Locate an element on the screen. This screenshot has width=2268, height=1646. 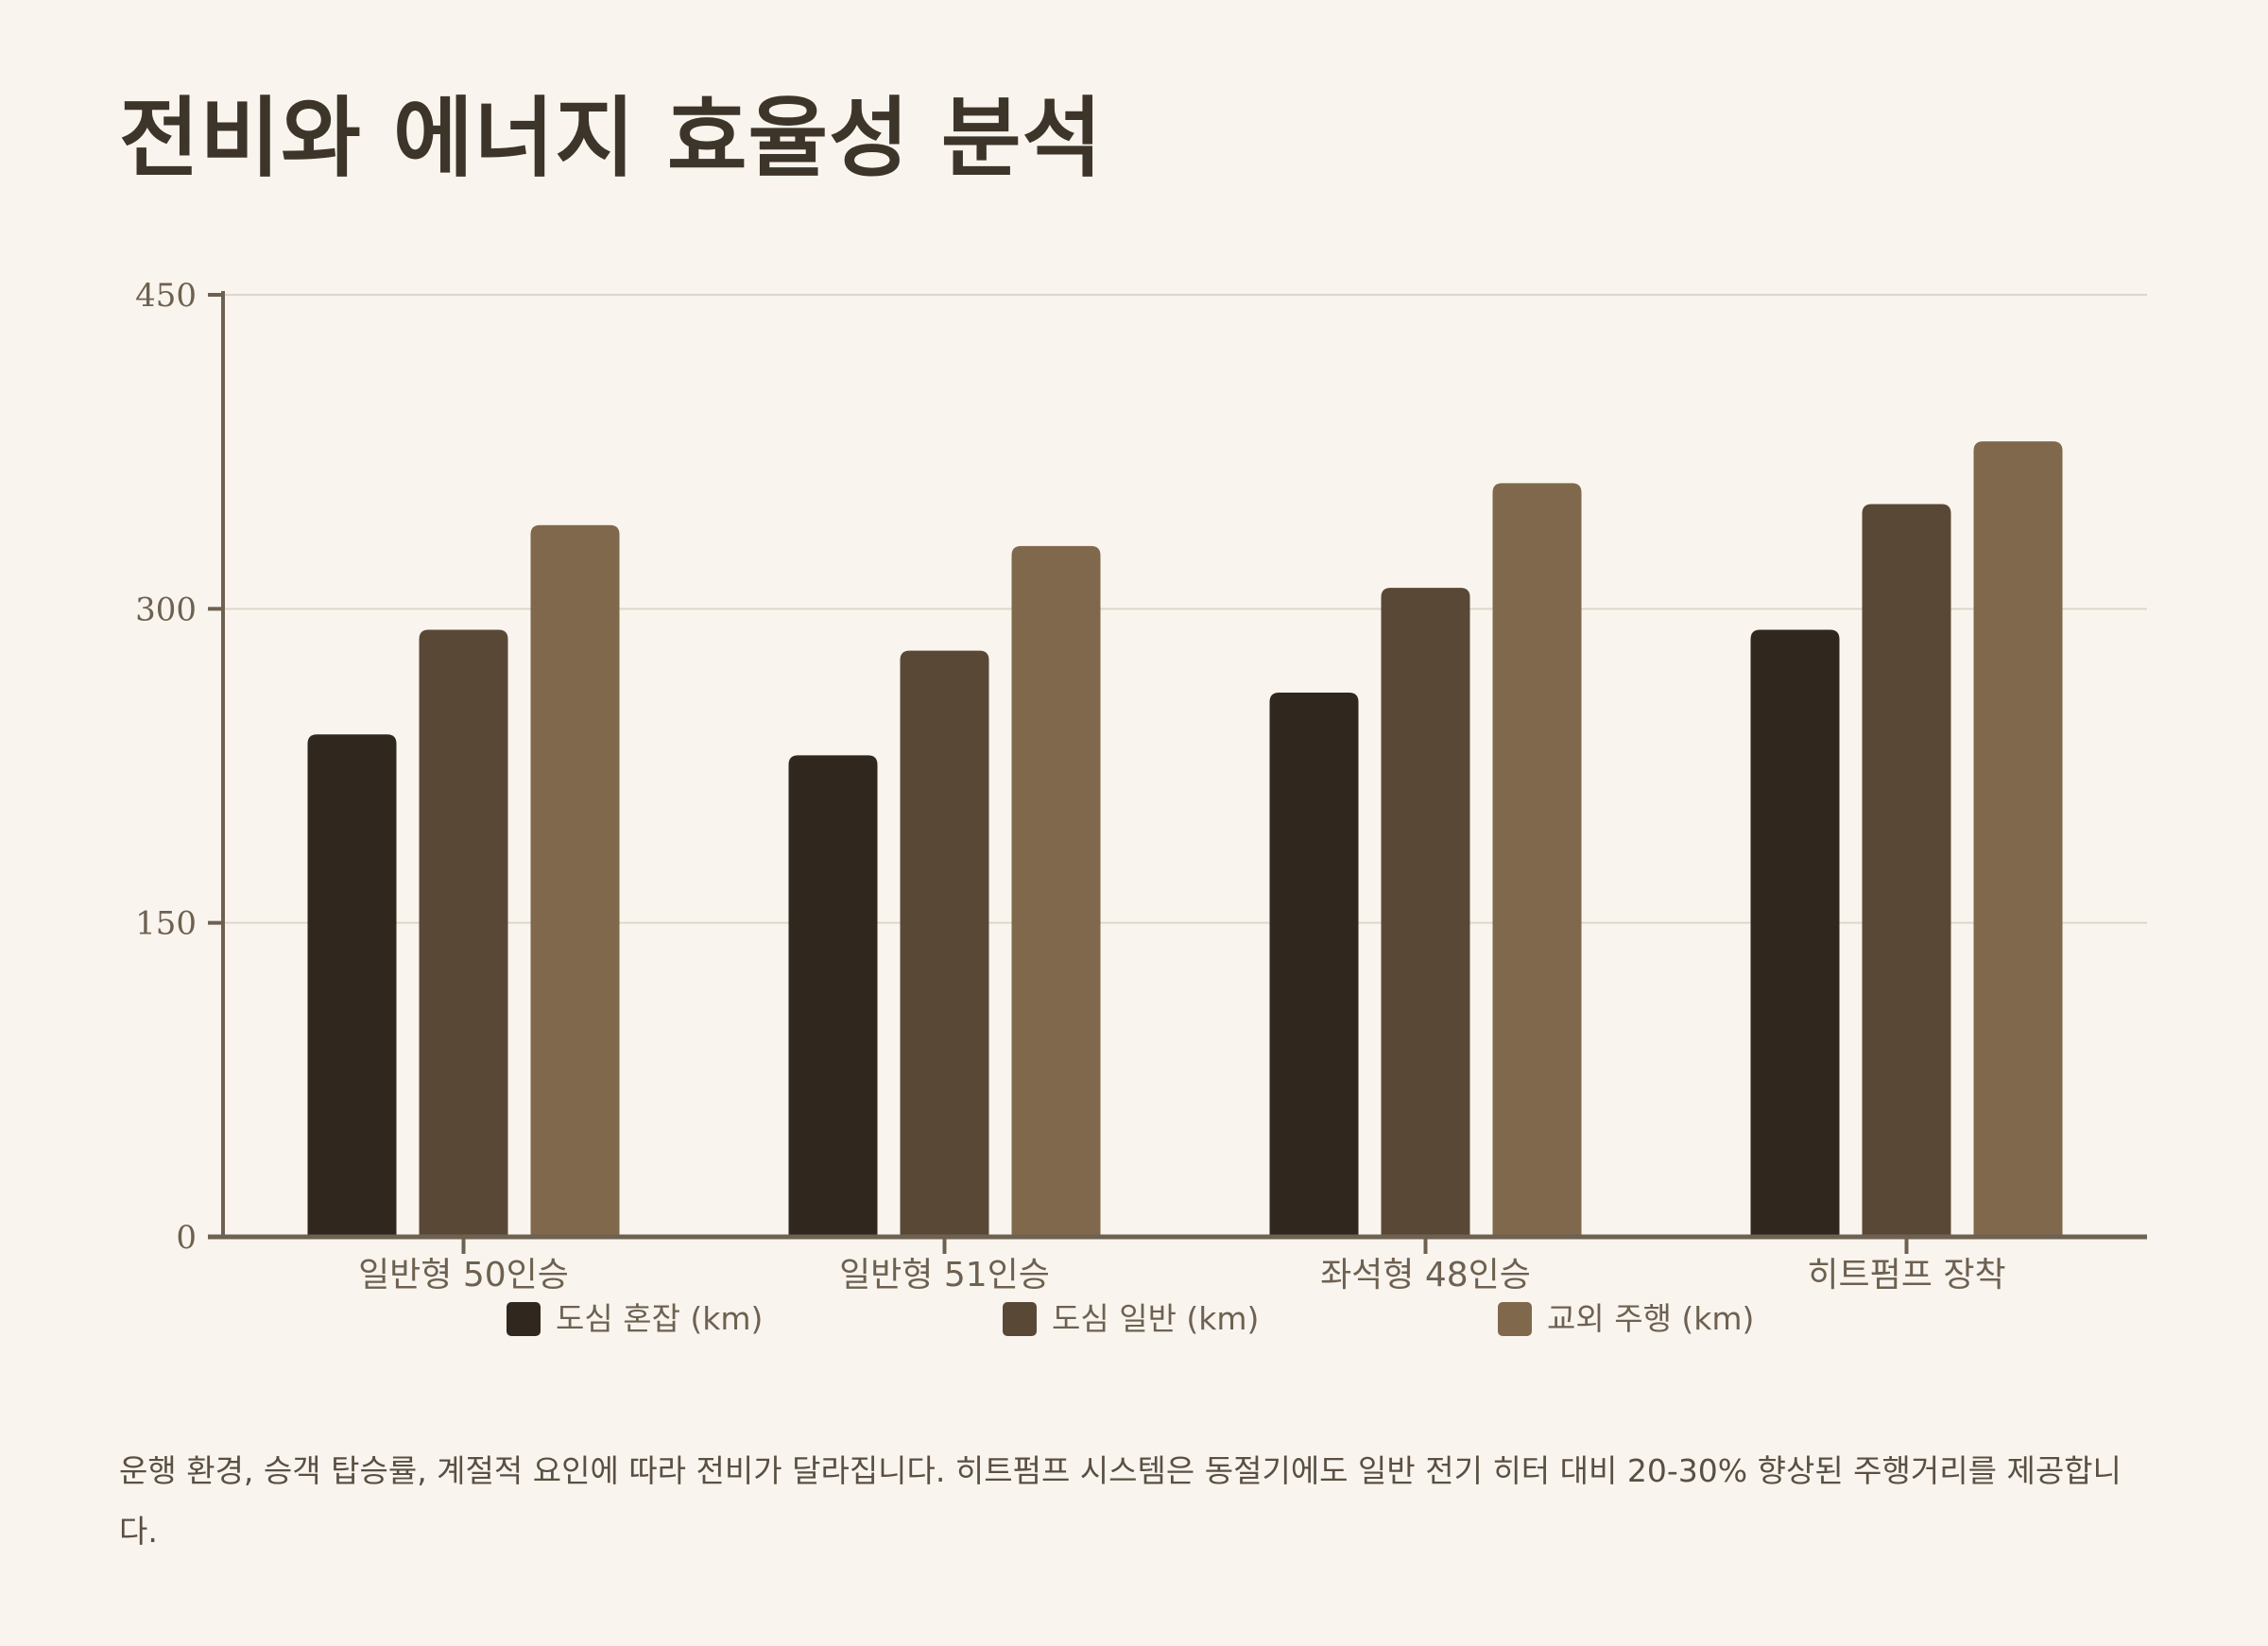
x-axis-ticks: 일반형 50인승 일반형 51인승 좌석형 48인승 히트펌프 장착 is located at coordinates (1182, 1266).